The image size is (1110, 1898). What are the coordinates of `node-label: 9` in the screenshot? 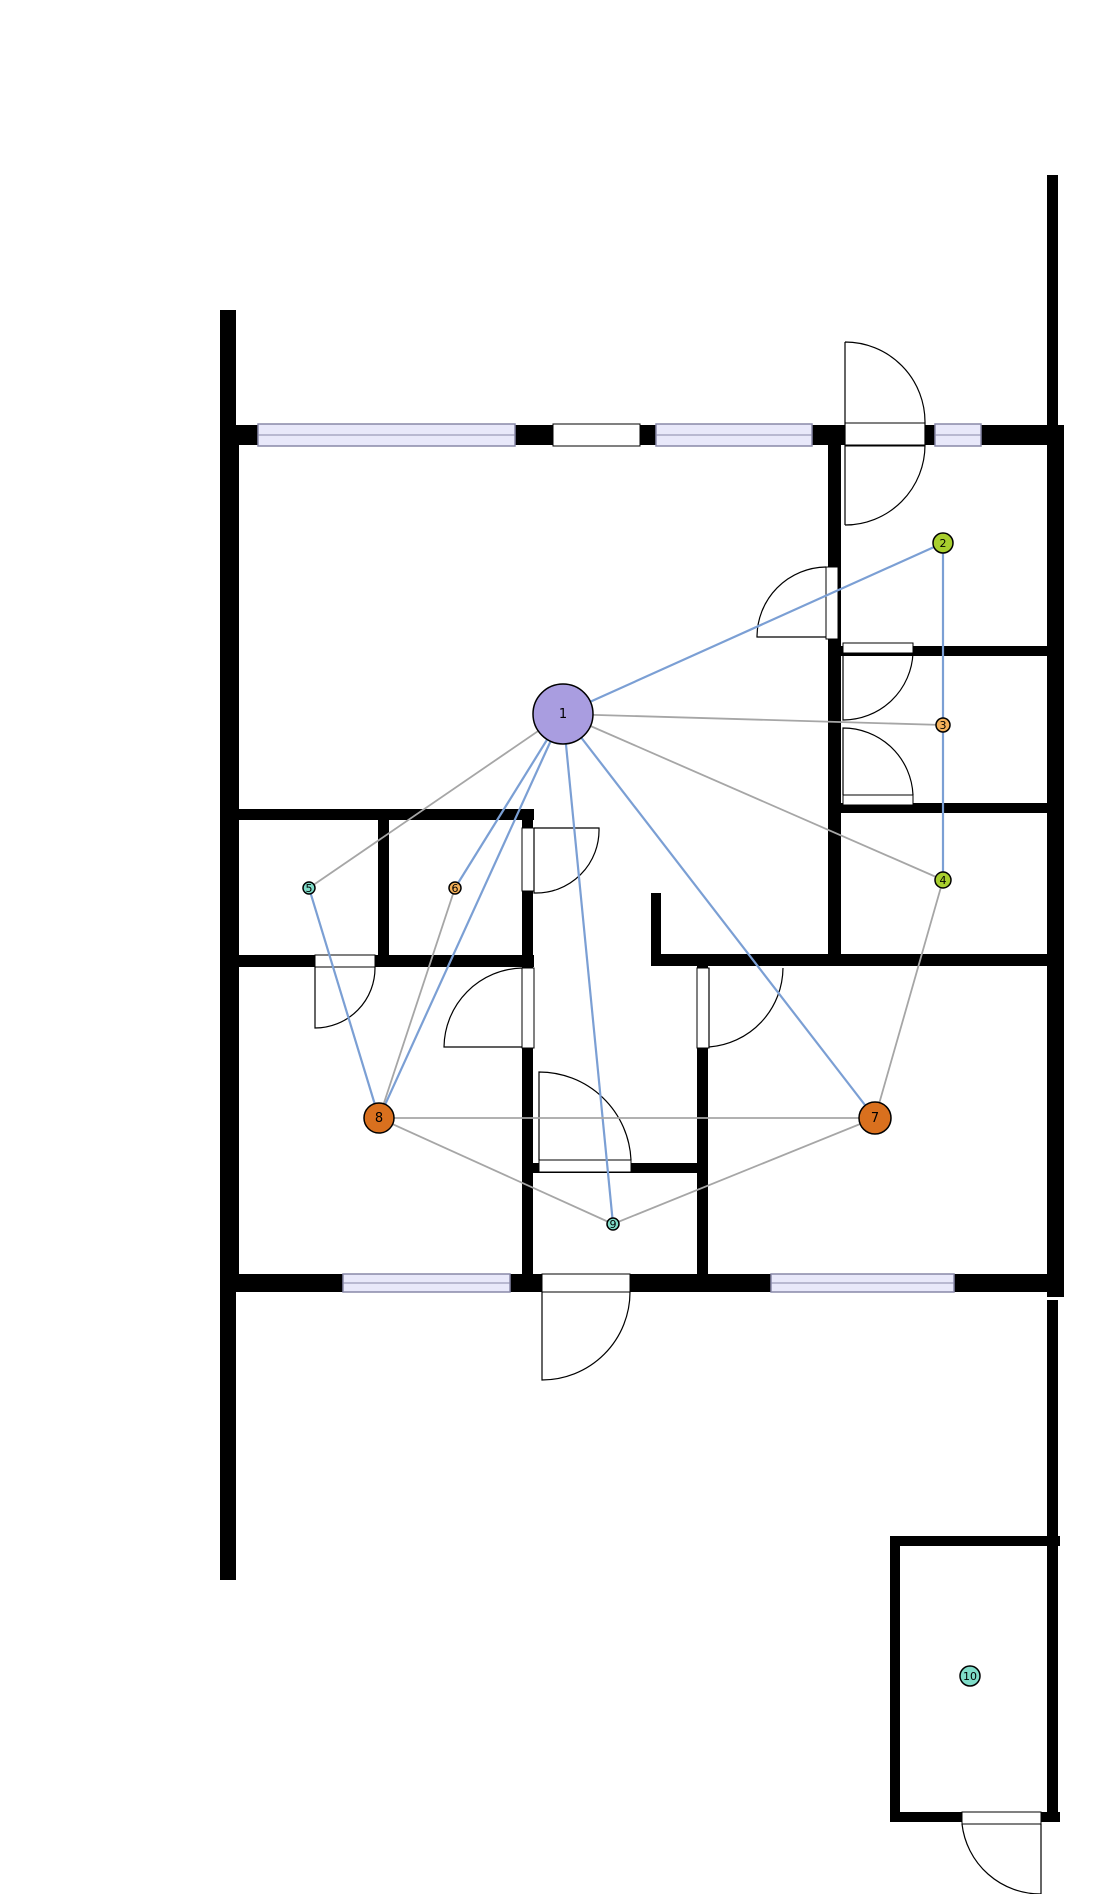 It's located at (613, 1224).